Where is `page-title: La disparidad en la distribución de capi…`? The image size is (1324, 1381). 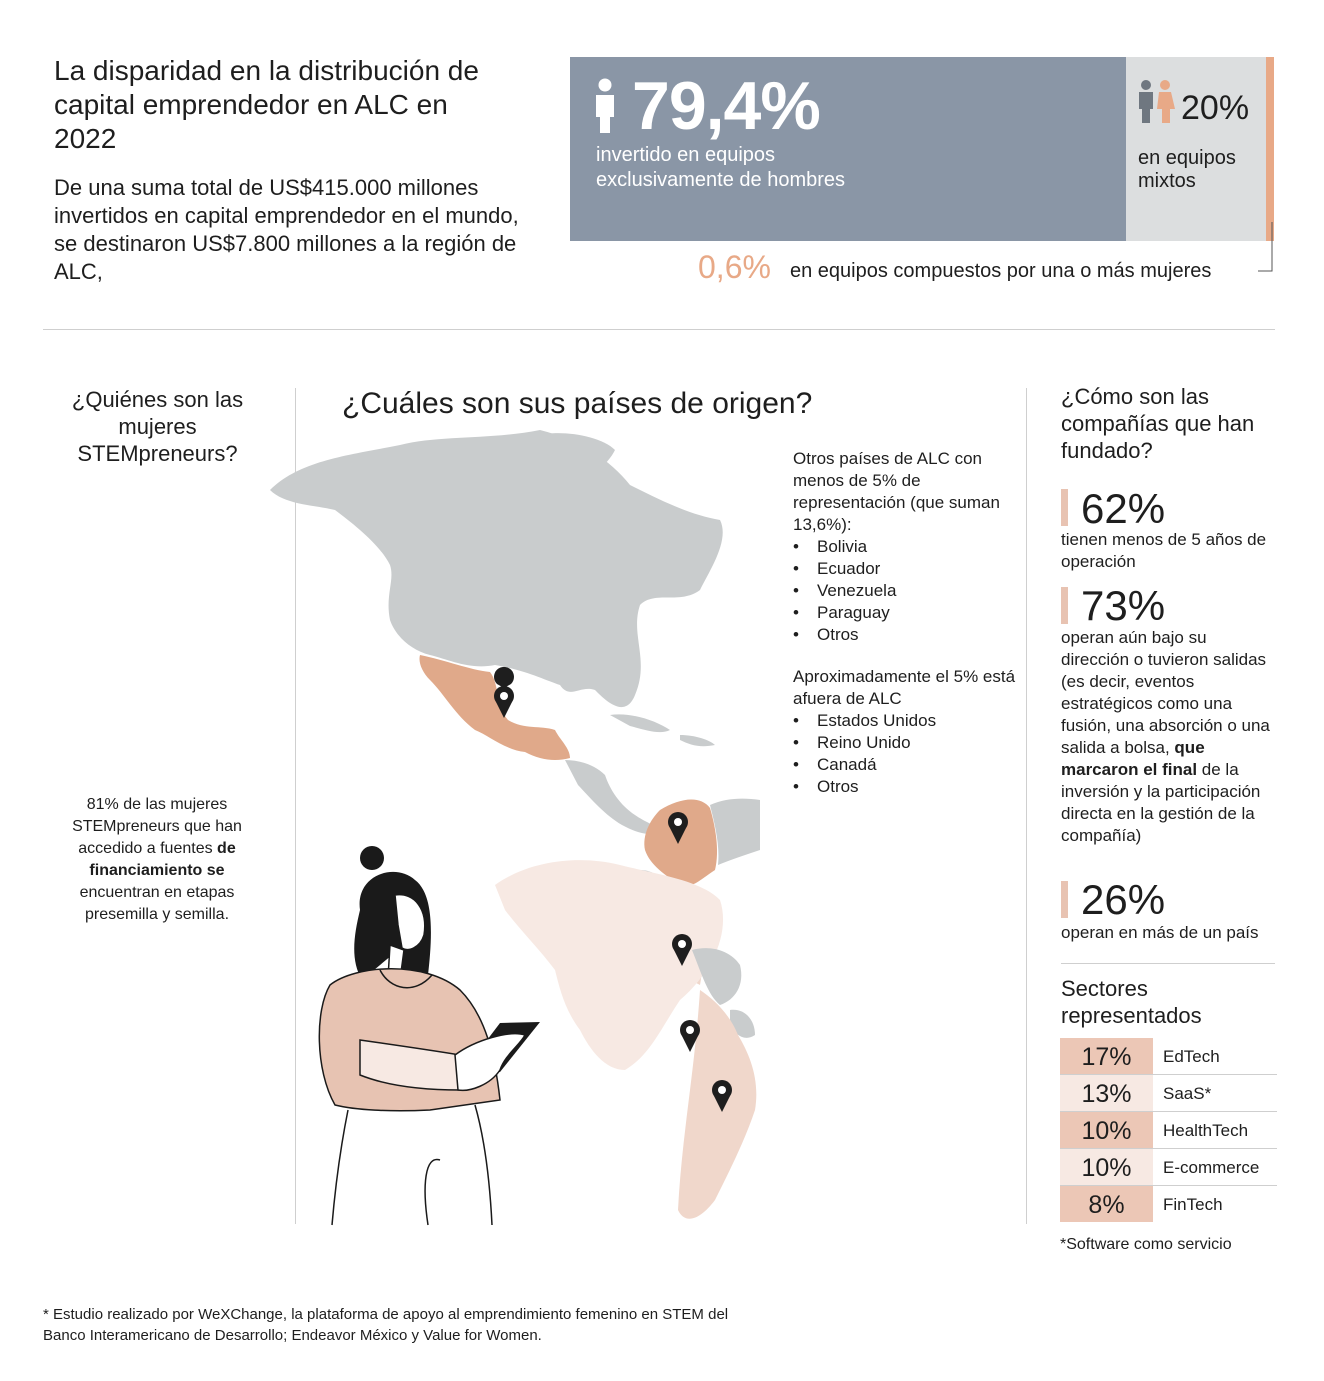 page-title: La disparidad en la distribución de capi… is located at coordinates (266, 104).